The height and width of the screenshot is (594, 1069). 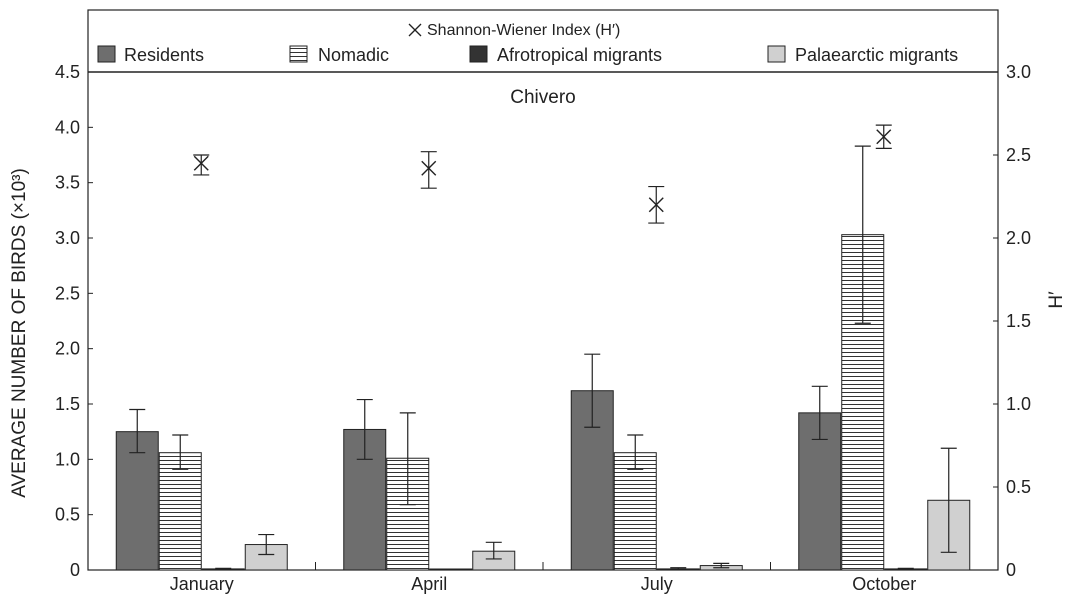 What do you see at coordinates (579, 55) in the screenshot?
I see `legend-label-afrotropical: Afrotropical migrants` at bounding box center [579, 55].